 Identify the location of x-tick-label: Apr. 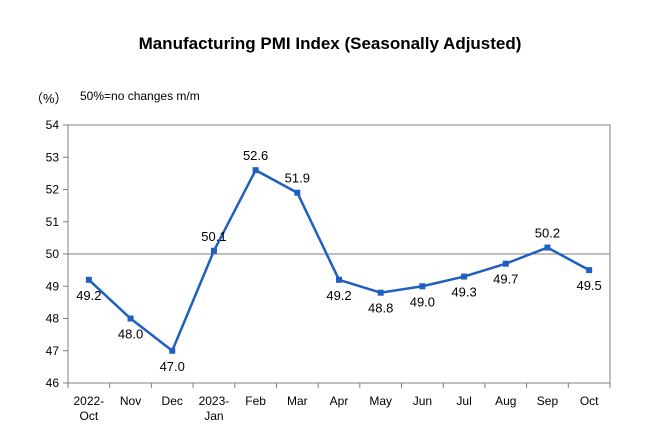
(339, 401).